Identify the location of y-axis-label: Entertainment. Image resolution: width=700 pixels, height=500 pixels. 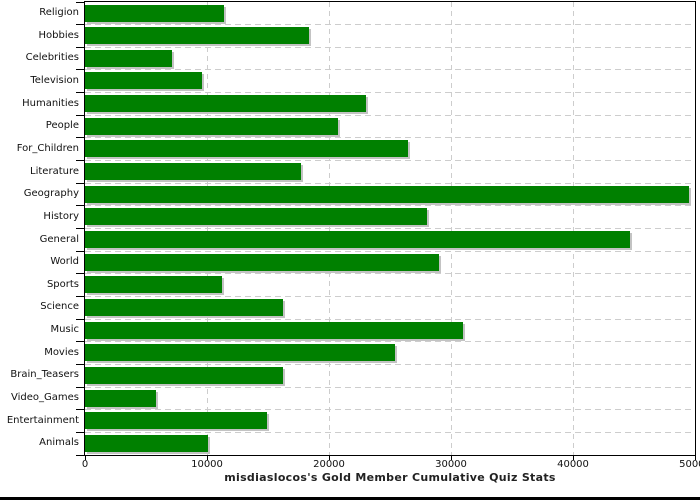
(42, 420).